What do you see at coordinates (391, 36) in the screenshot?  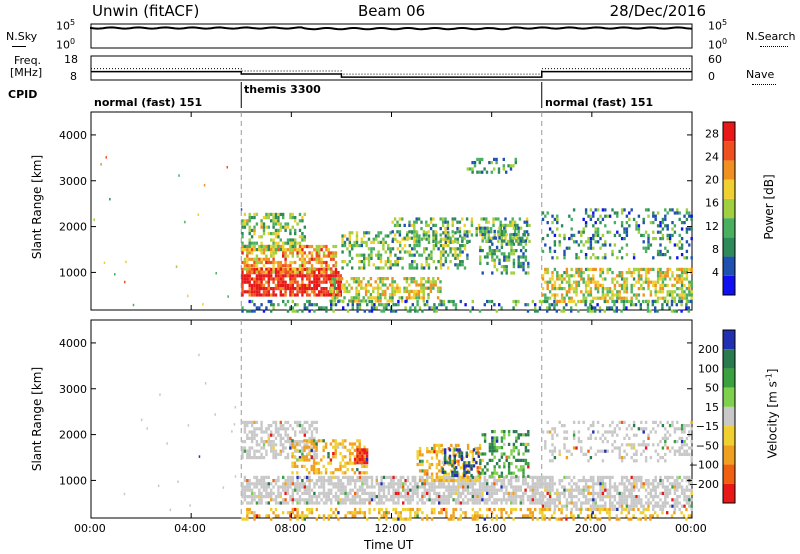 I see `sky-frame` at bounding box center [391, 36].